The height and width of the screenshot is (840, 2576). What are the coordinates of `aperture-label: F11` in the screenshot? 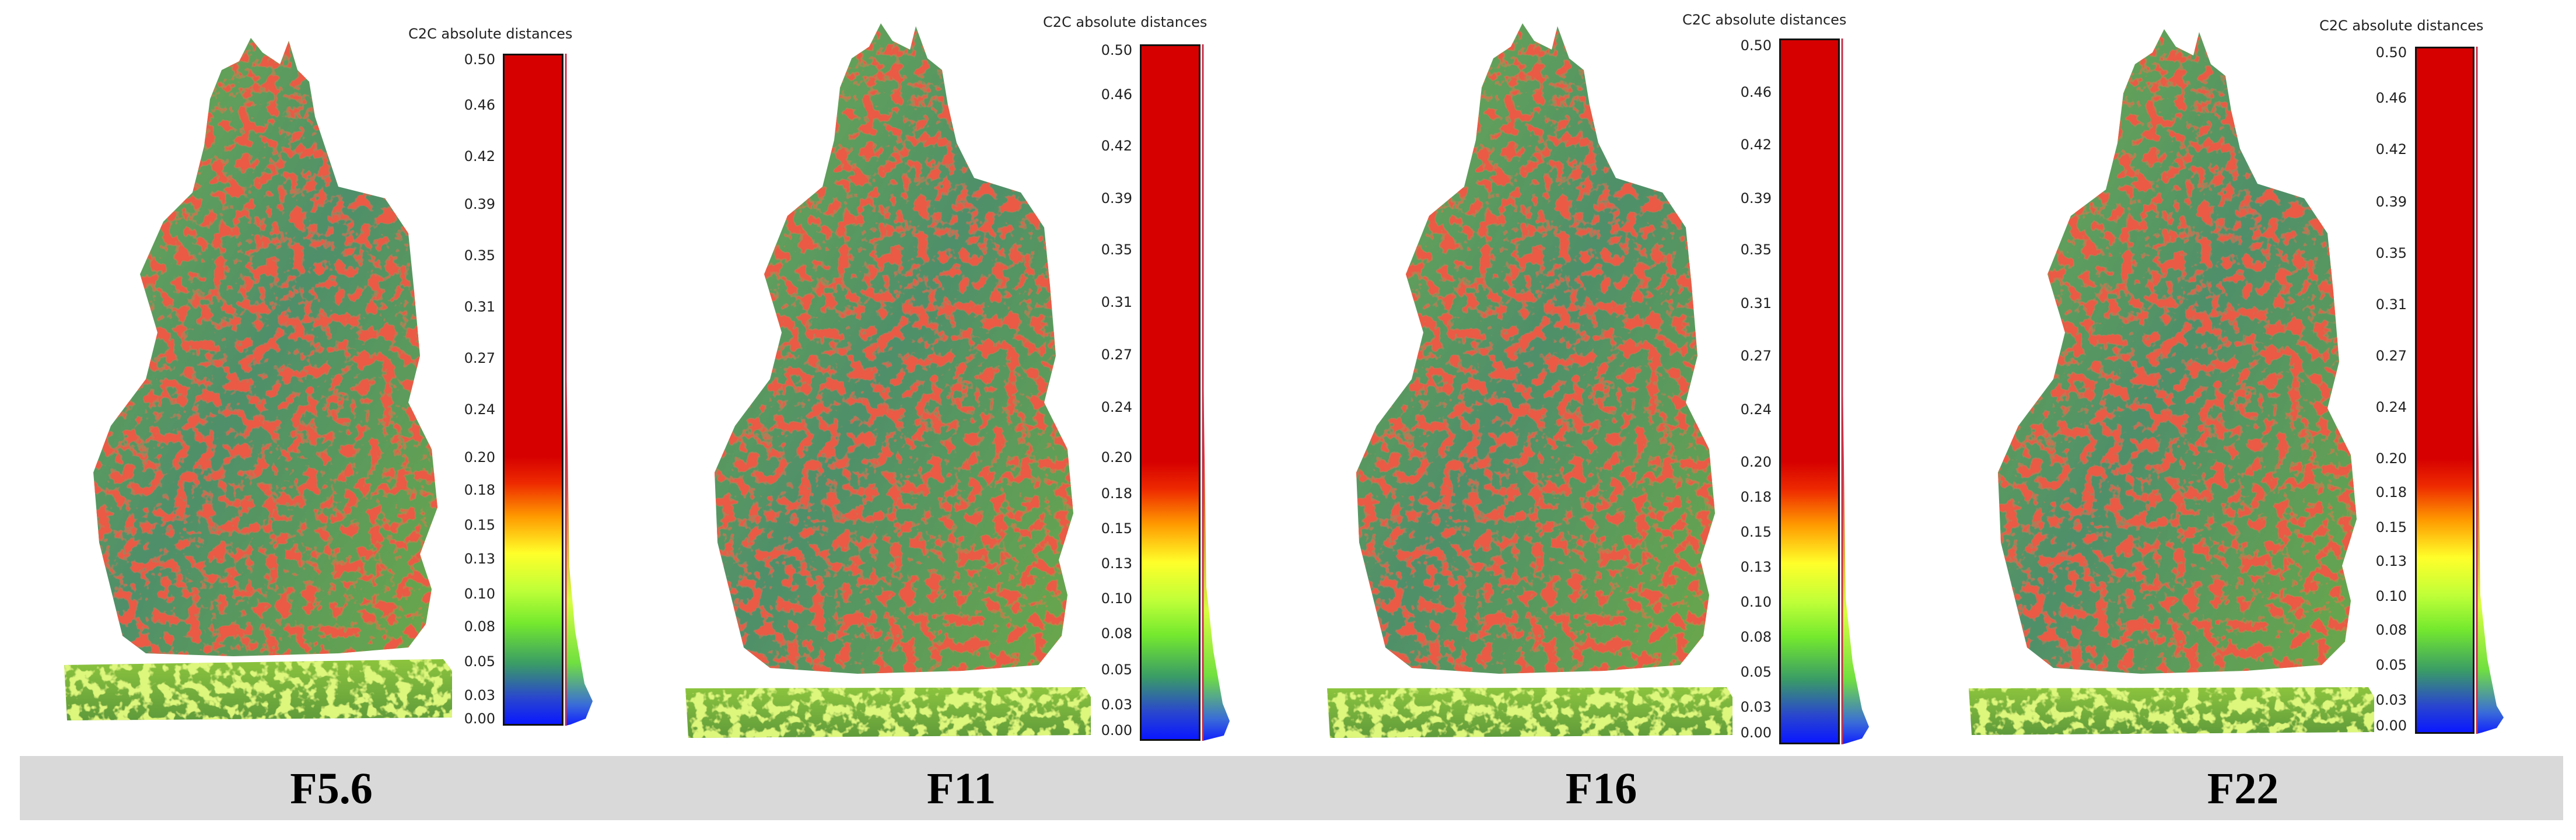 It's located at (961, 788).